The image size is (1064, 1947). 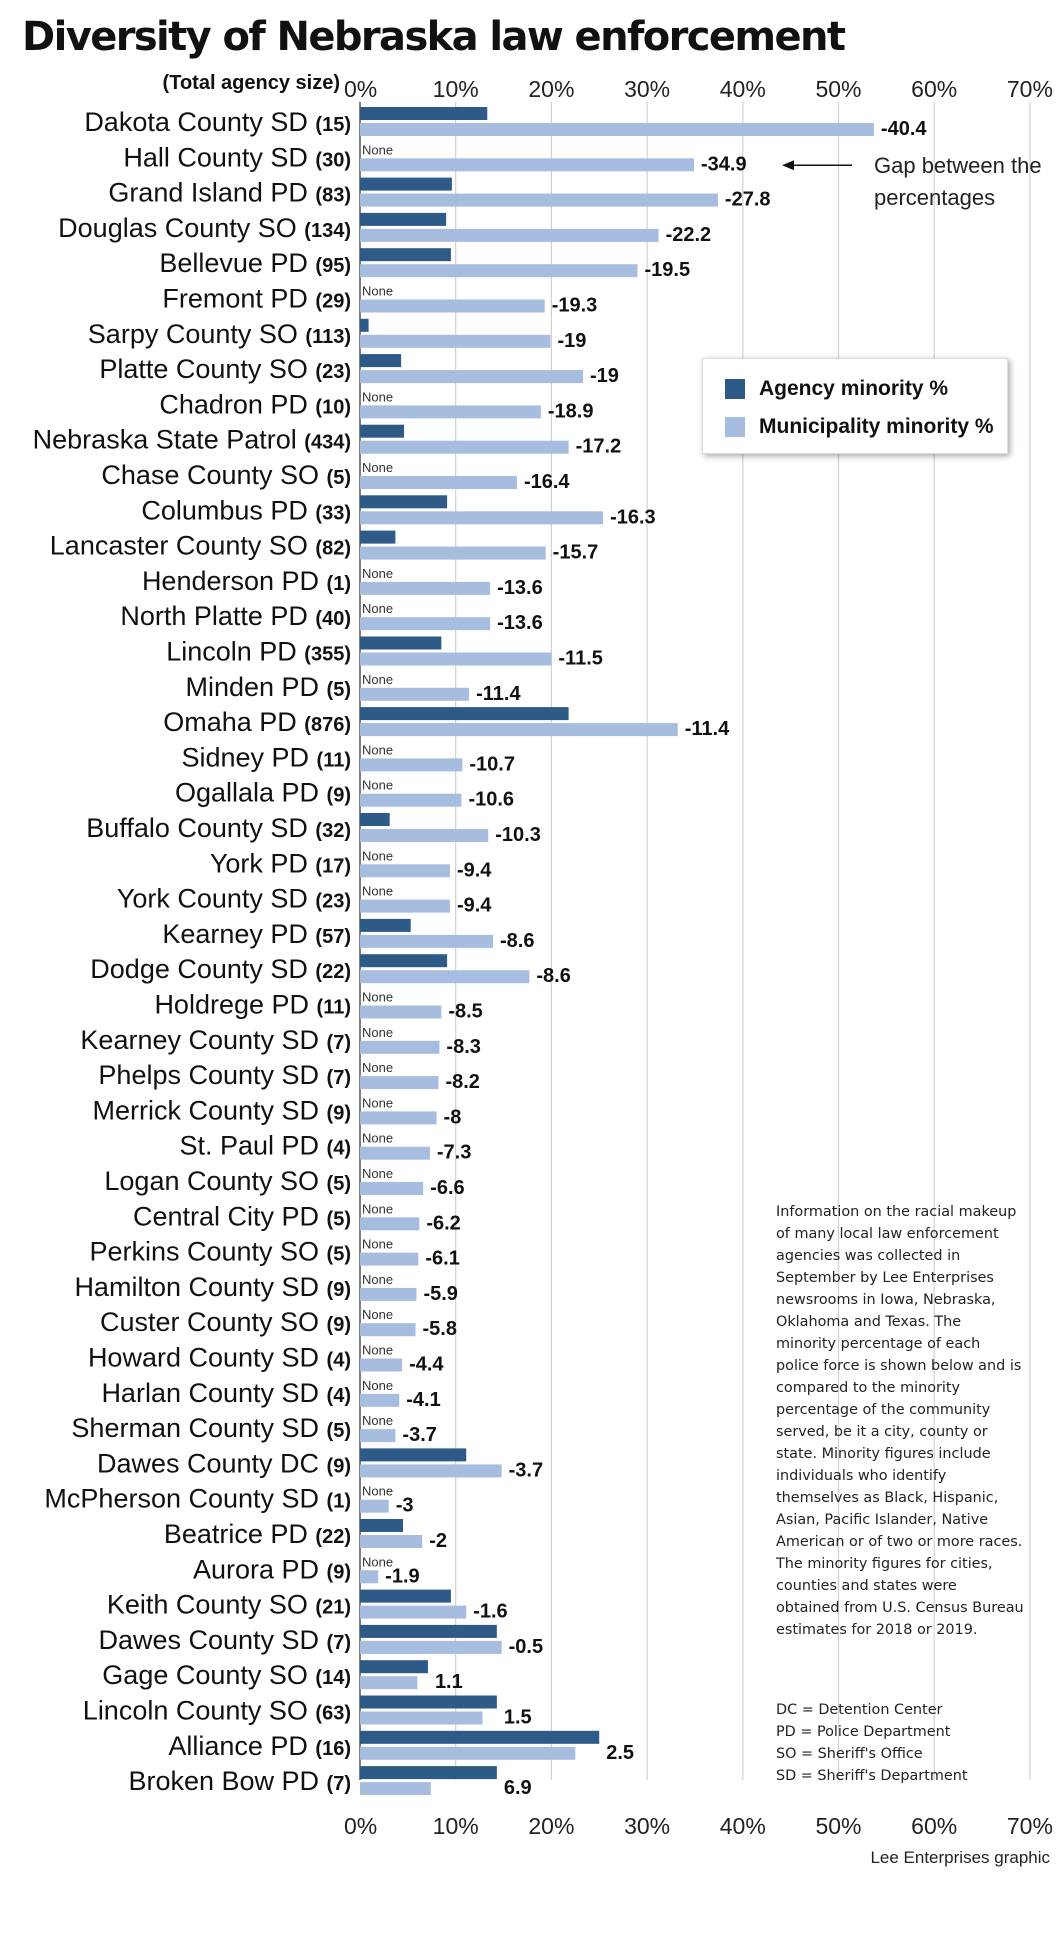 What do you see at coordinates (224, 1640) in the screenshot?
I see `agency-label: Dawes County SD (7)` at bounding box center [224, 1640].